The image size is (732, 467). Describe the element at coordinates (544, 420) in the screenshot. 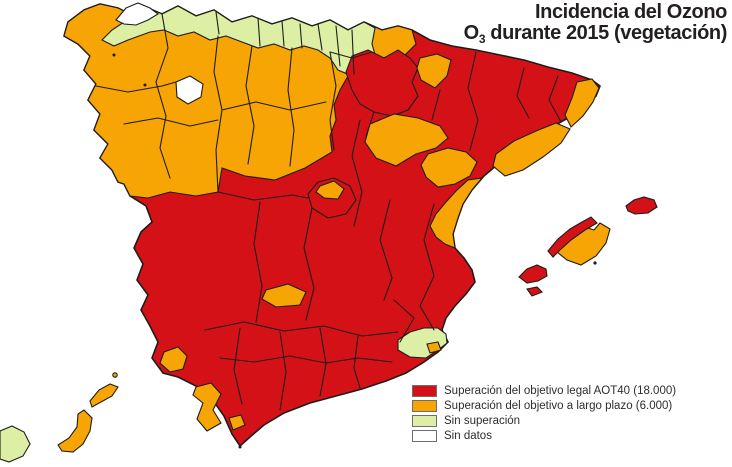

I see `legend-item: Sin superación` at that location.